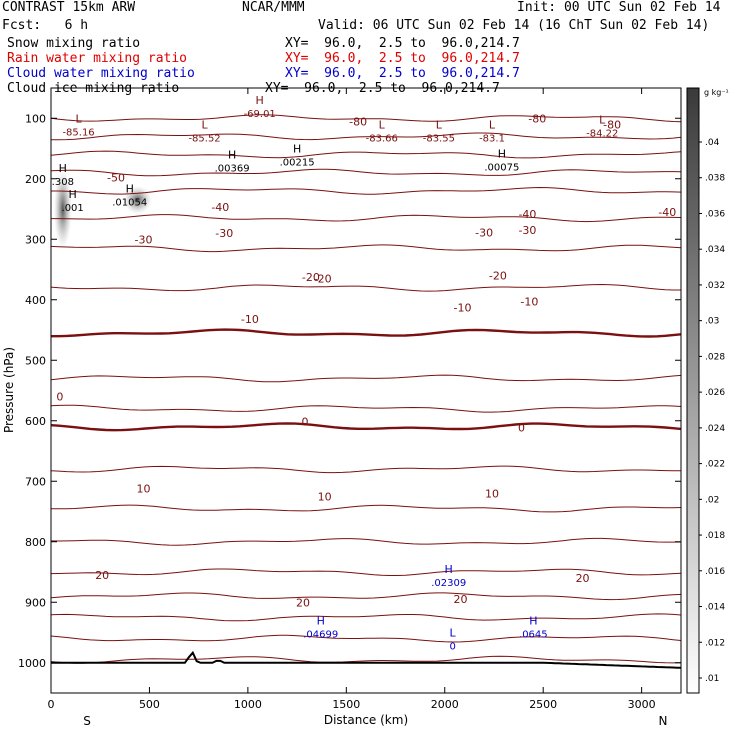  Describe the element at coordinates (149, 704) in the screenshot. I see `x-tick-label: 500` at that location.